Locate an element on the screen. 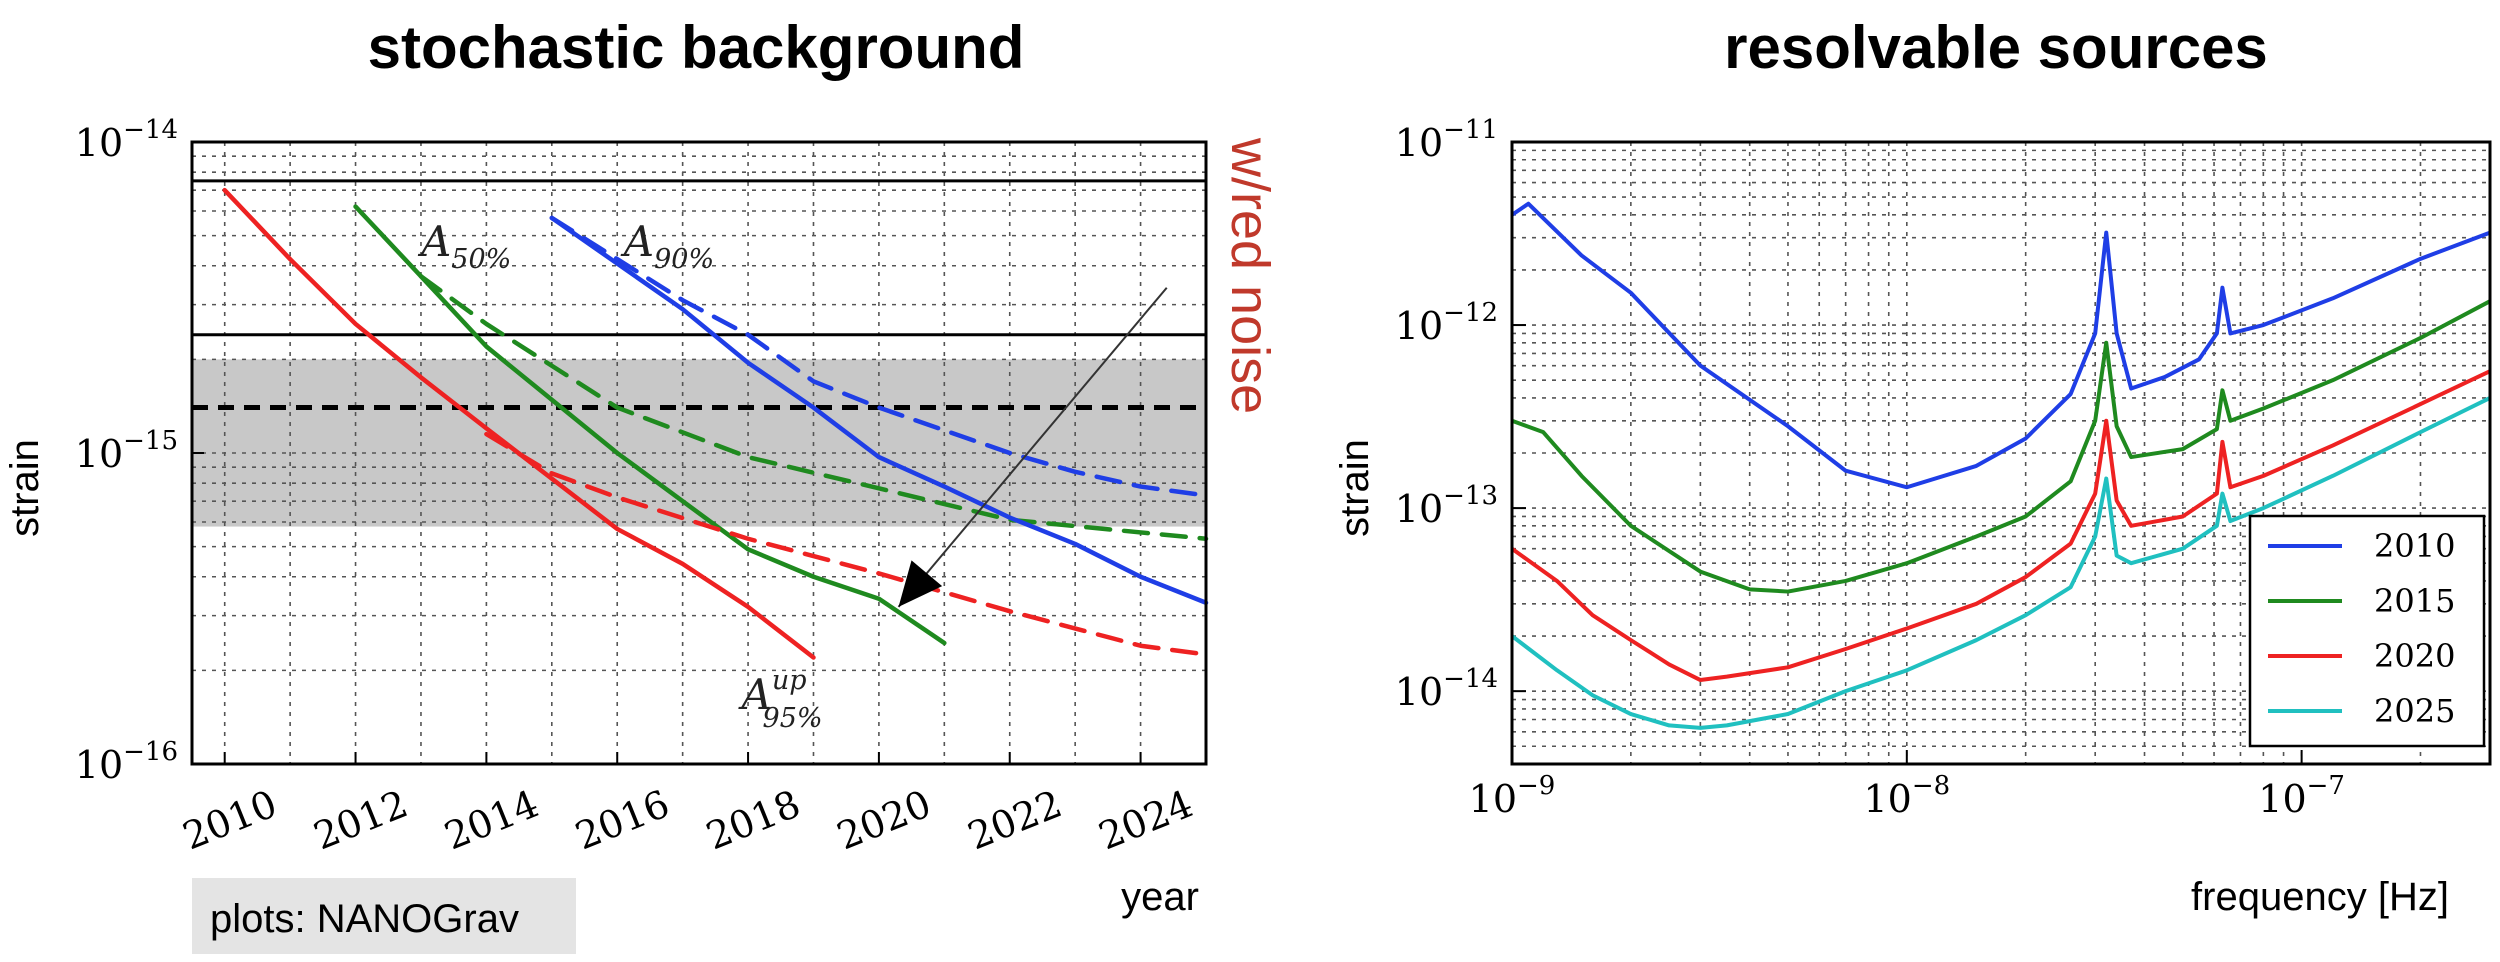 The width and height of the screenshot is (2500, 962). y-tick-label: 10−15 is located at coordinates (126, 451).